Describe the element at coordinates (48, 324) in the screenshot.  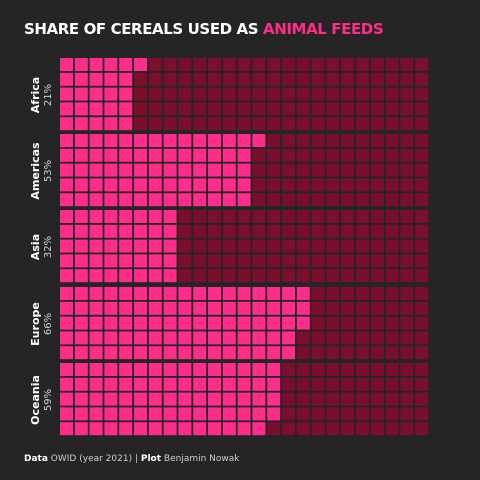
I see `value-label: 66%` at that location.